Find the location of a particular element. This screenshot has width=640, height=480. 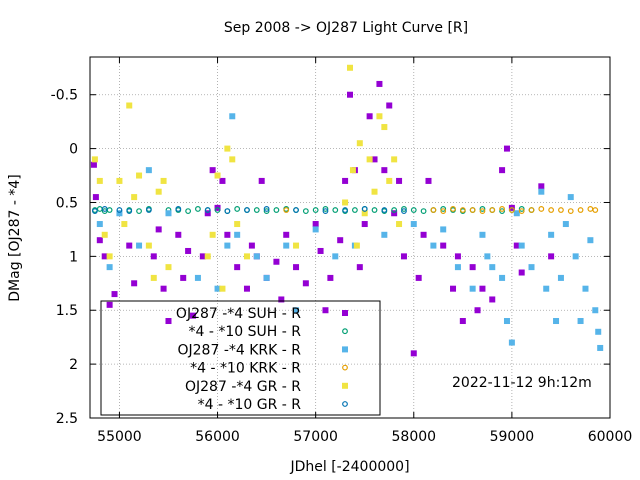

legend-label: OJ287 -*4 SUH - R is located at coordinates (238, 314).